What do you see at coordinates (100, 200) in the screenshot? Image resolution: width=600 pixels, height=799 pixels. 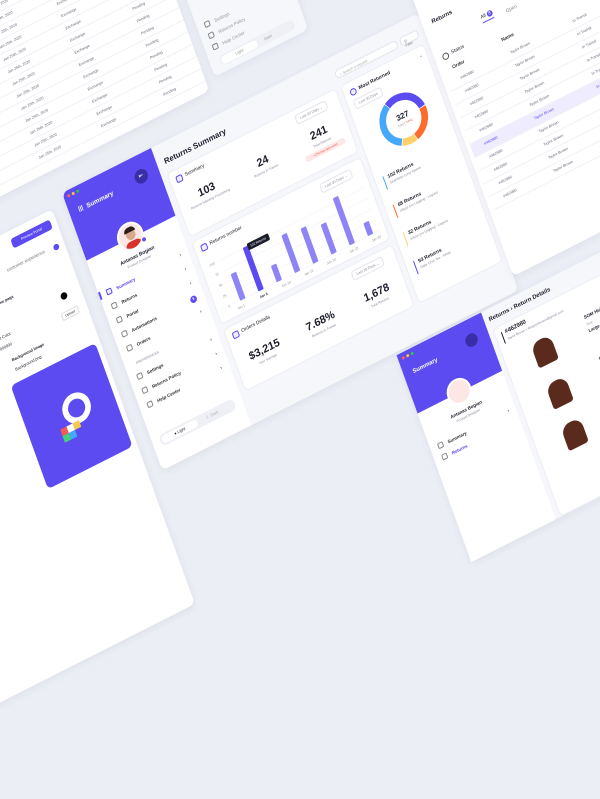 I see `sidebar-title: Summary` at bounding box center [100, 200].